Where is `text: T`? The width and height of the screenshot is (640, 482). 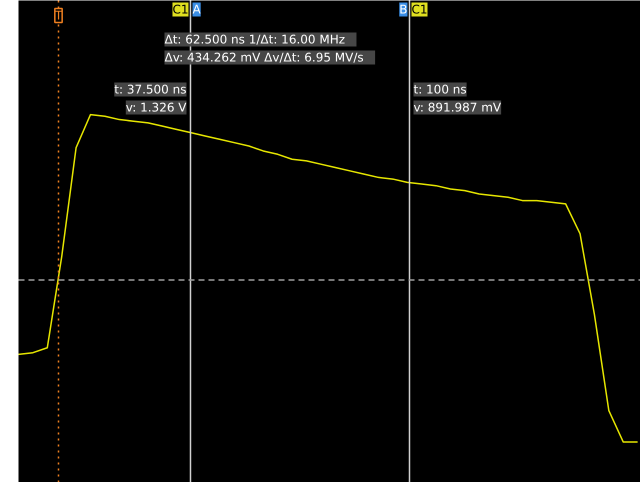 text: T is located at coordinates (58, 15).